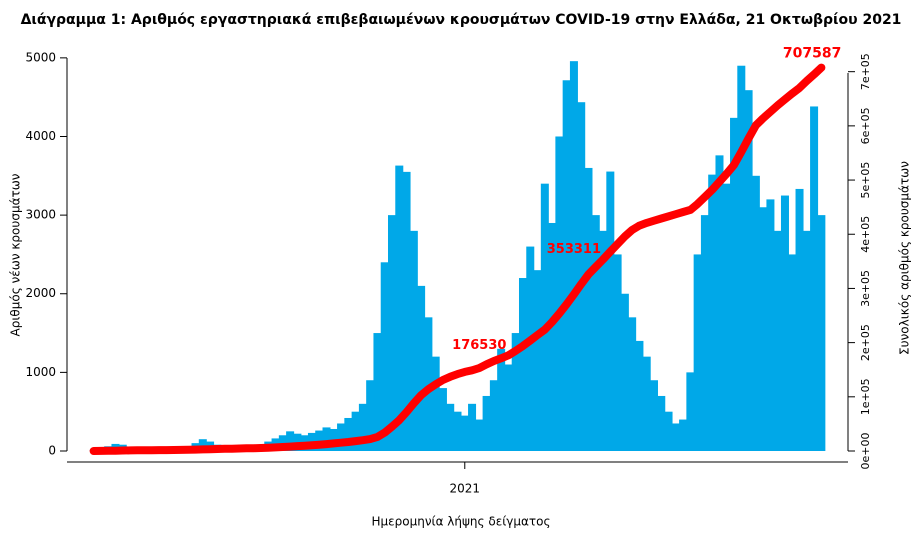  Describe the element at coordinates (465, 489) in the screenshot. I see `x-tick-label: 2021` at that location.